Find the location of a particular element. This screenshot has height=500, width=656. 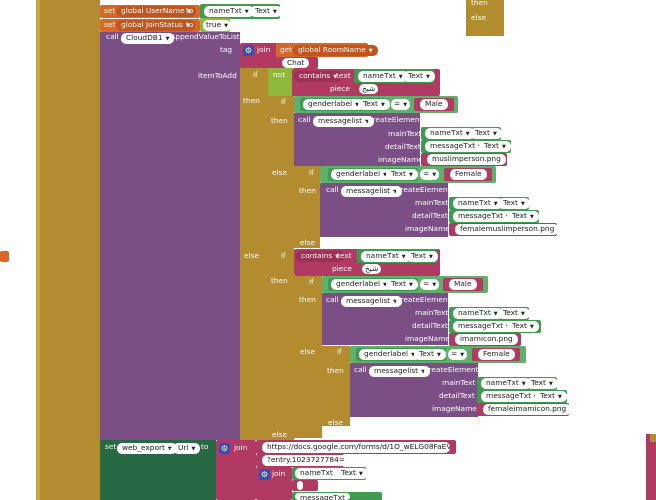

boolean-dropdown: true ▼ is located at coordinates (217, 25).